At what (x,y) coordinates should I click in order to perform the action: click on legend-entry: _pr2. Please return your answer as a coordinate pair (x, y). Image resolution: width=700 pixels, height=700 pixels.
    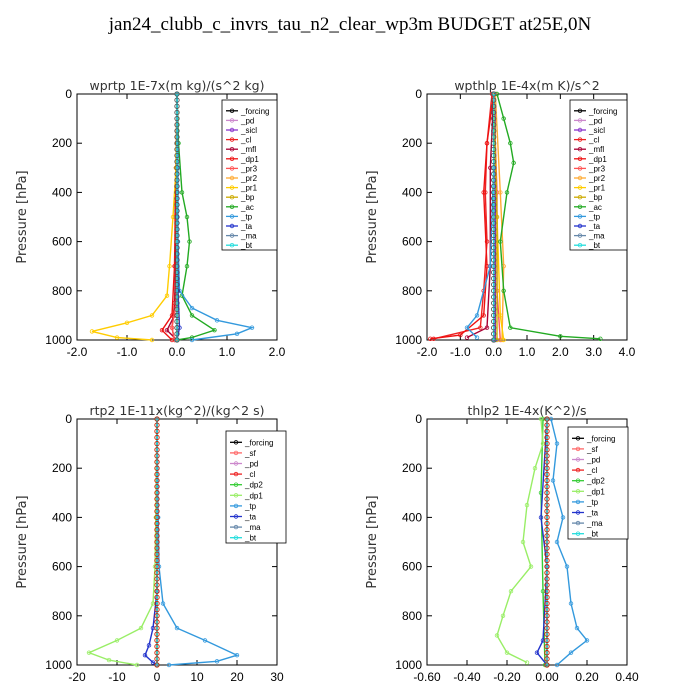
    Looking at the image, I should click on (249, 178).